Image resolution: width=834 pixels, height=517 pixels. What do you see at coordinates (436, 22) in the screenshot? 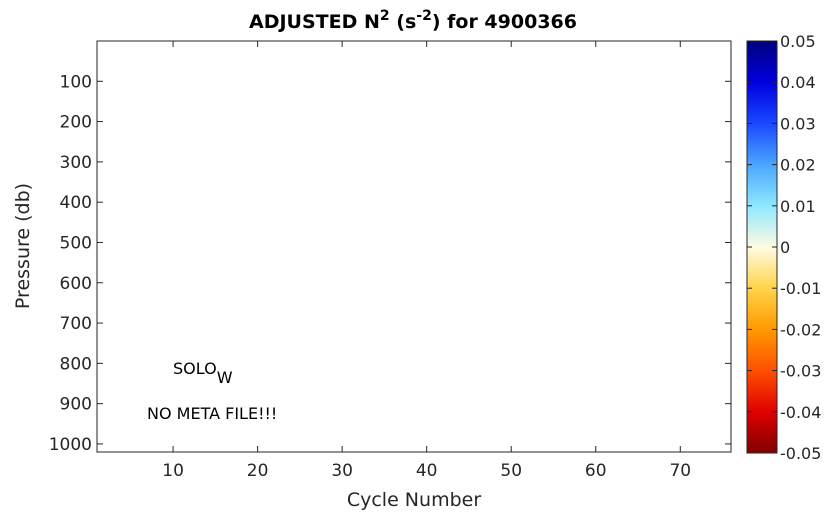
I see `title-unit-close: )` at bounding box center [436, 22].